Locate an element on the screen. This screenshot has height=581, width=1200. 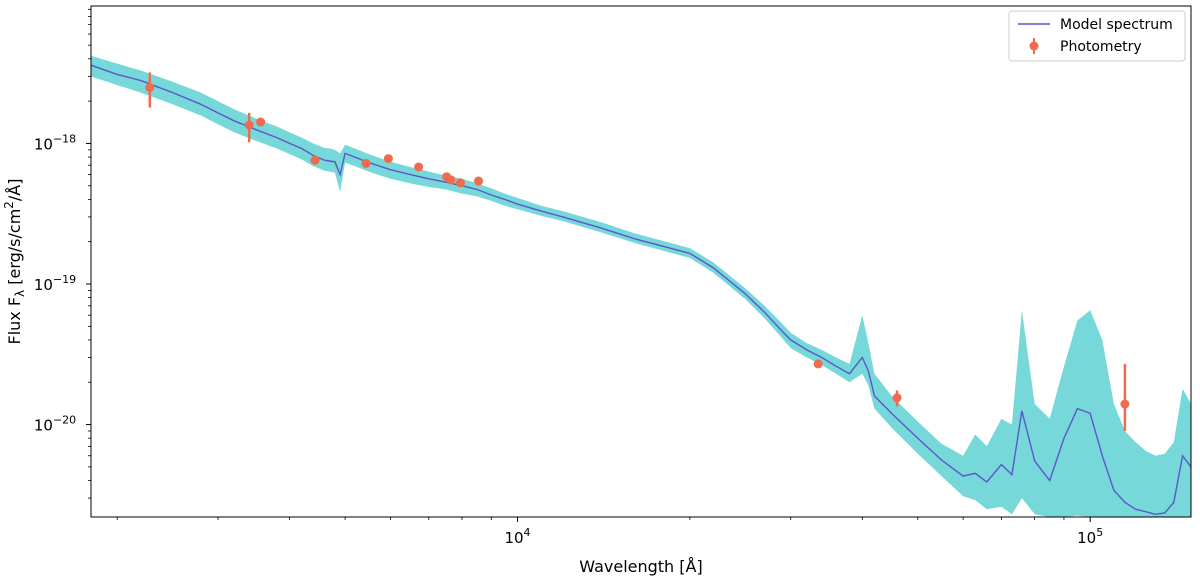
legend-photometry-label: Photometry is located at coordinates (1101, 47).